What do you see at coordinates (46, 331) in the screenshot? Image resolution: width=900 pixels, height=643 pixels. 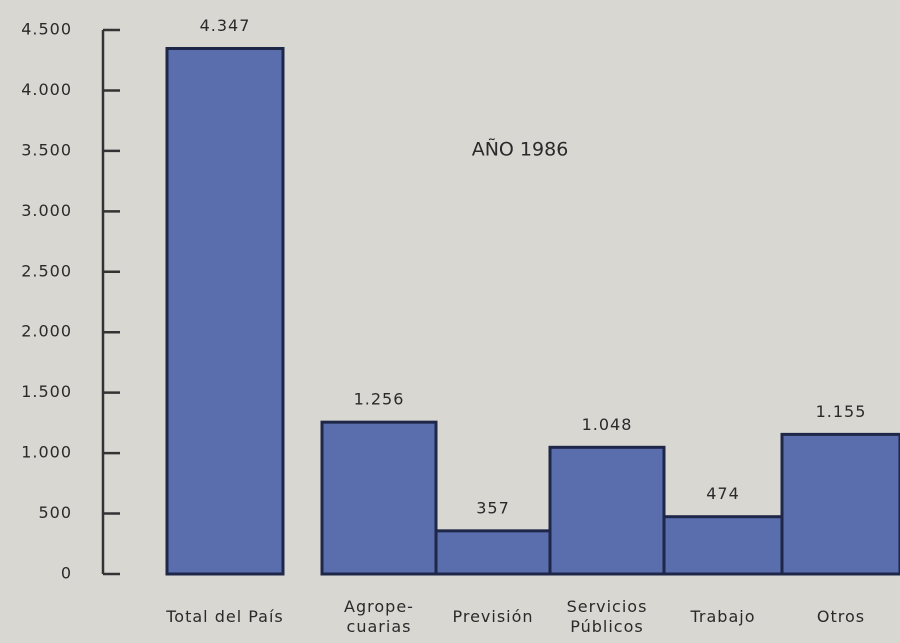 I see `y-tick-label: 2.000` at bounding box center [46, 331].